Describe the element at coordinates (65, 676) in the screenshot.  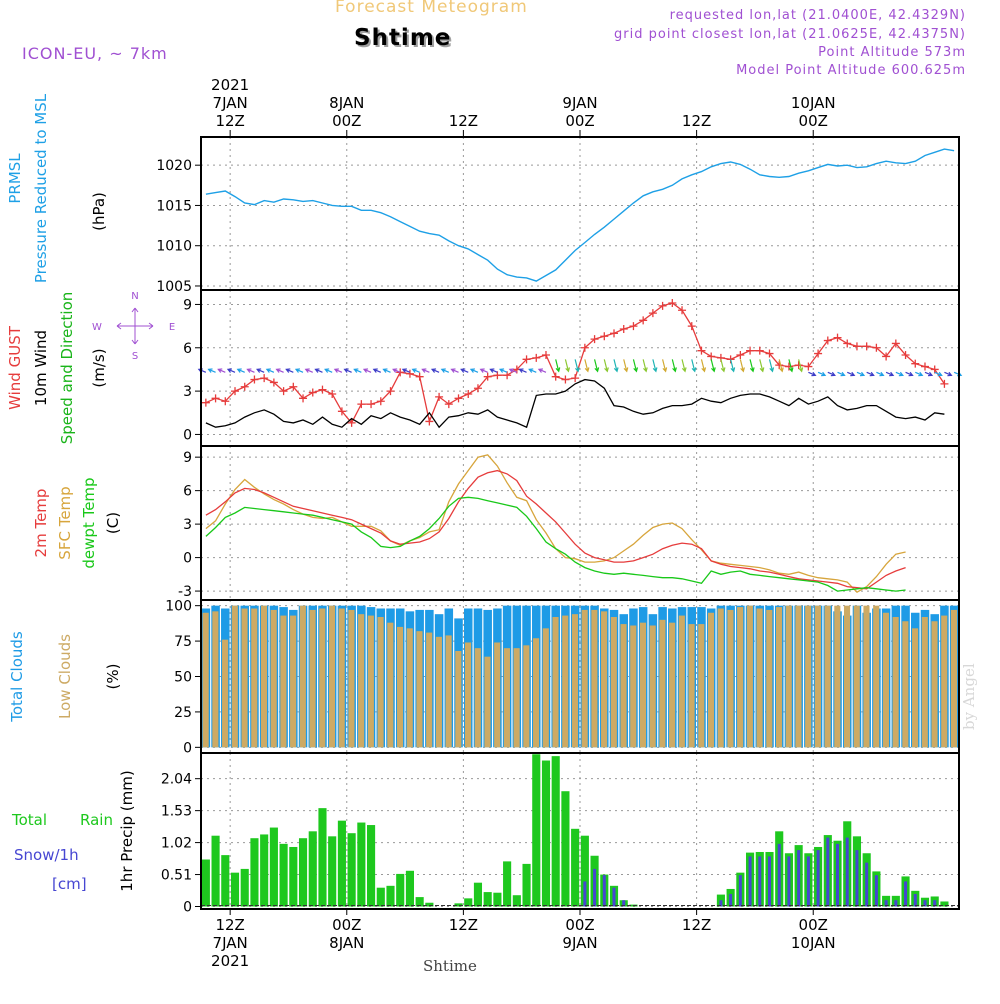
I see `clouds-label-low: Low Clouds` at that location.